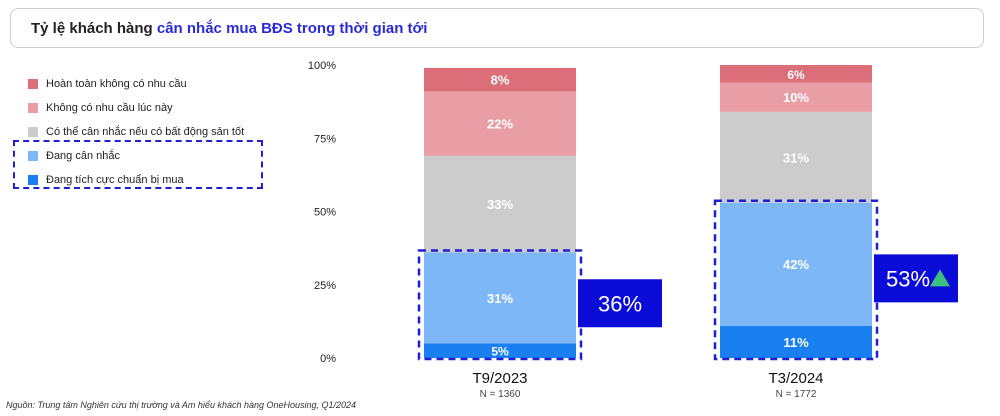  Describe the element at coordinates (796, 394) in the screenshot. I see `sample-size-label: N = 1772` at that location.